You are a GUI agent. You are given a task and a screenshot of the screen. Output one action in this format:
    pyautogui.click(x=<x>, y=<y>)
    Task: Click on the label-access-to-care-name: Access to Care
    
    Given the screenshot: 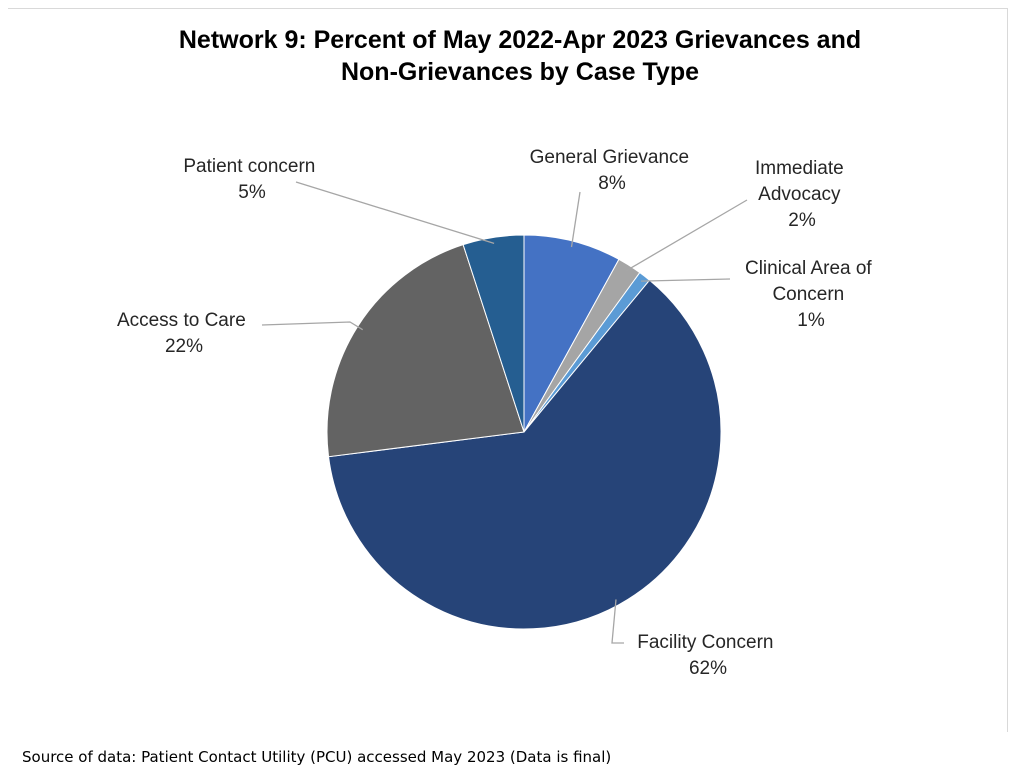 What is the action you would take?
    pyautogui.click(x=181, y=320)
    